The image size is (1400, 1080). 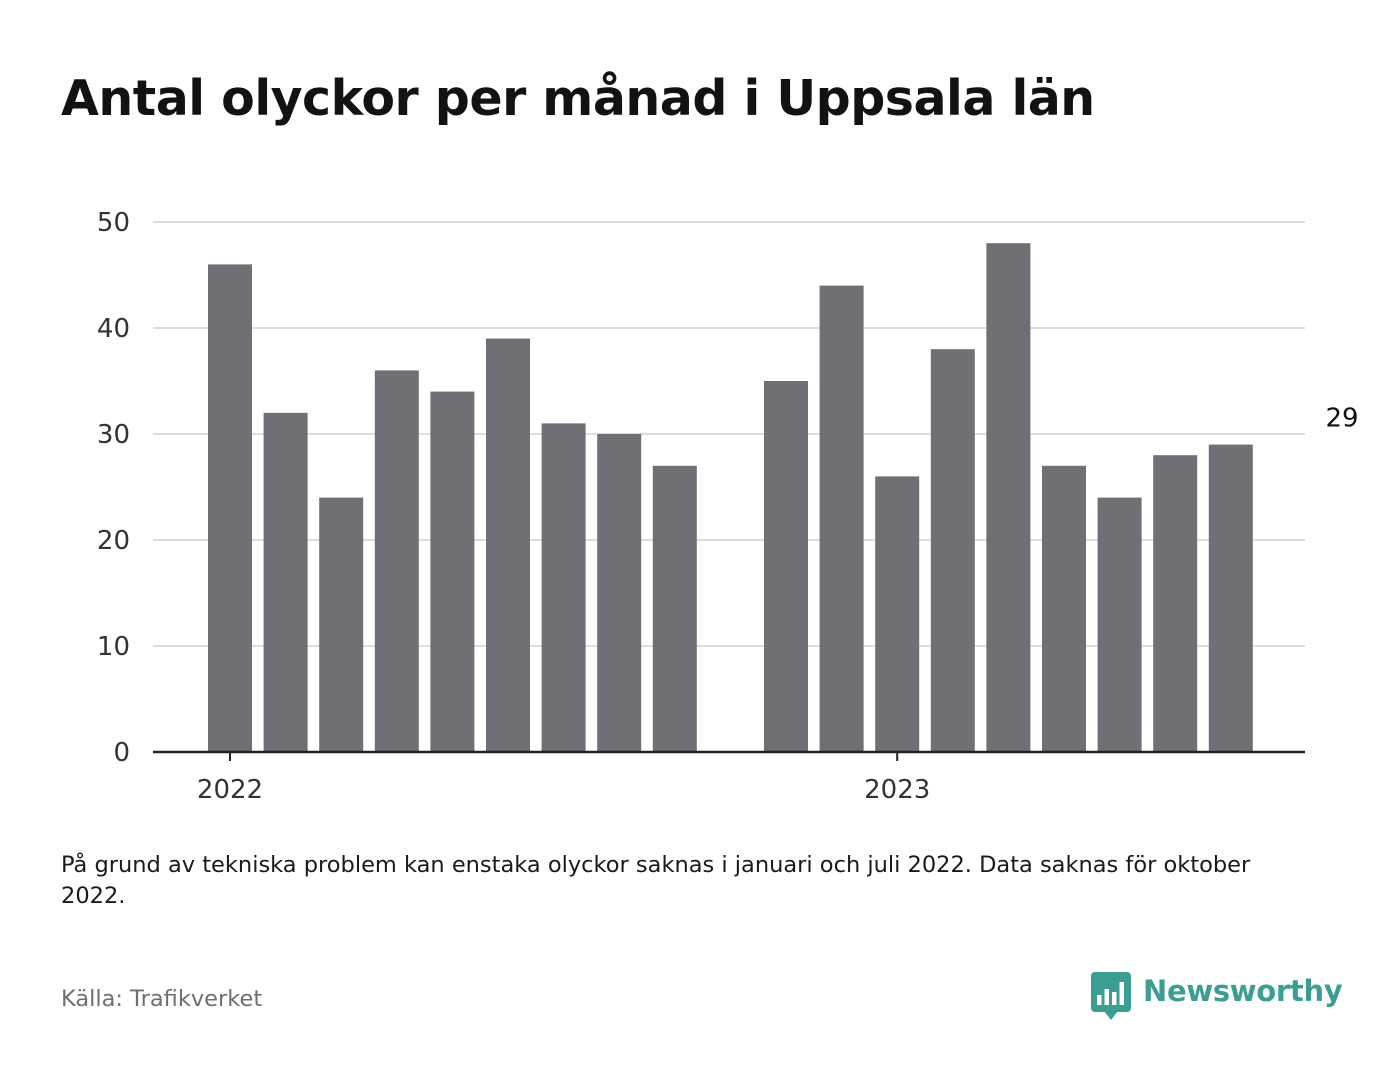 What do you see at coordinates (230, 790) in the screenshot?
I see `x-tick-label: 2022` at bounding box center [230, 790].